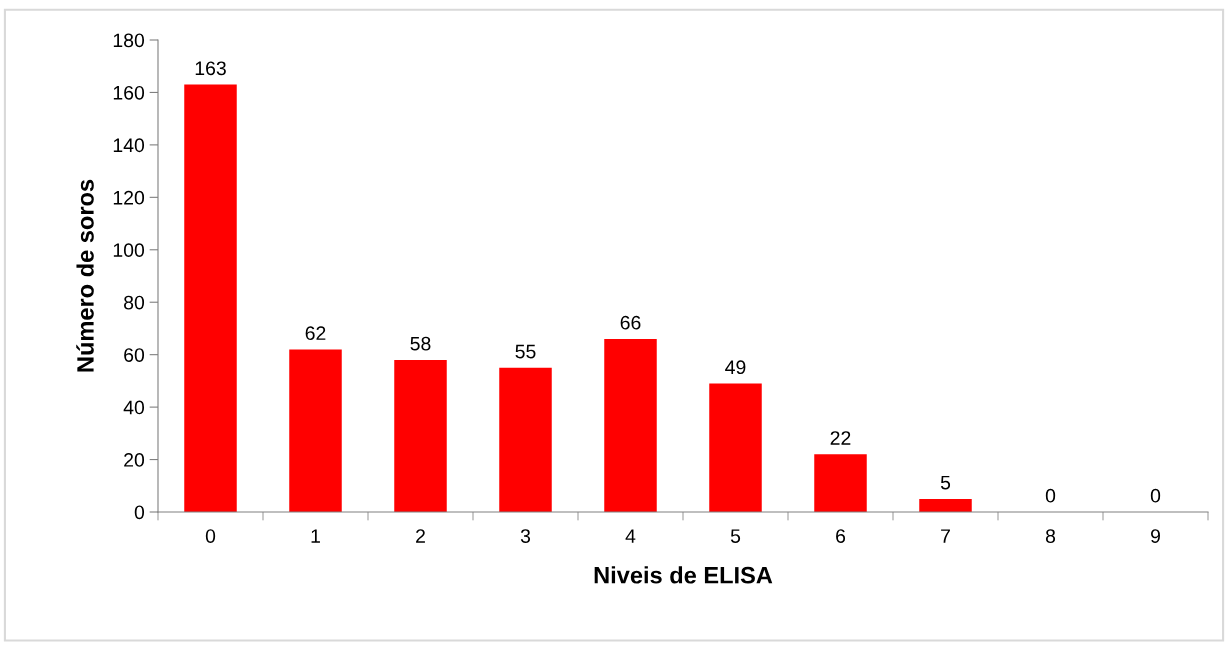 Image resolution: width=1228 pixels, height=647 pixels. I want to click on x-tick-label: 0, so click(210, 536).